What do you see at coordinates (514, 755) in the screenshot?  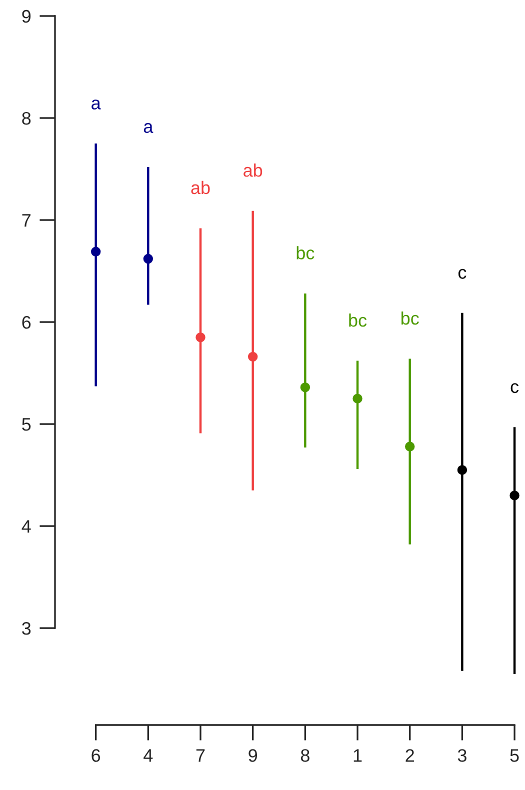 I see `x-tick-label: 5` at bounding box center [514, 755].